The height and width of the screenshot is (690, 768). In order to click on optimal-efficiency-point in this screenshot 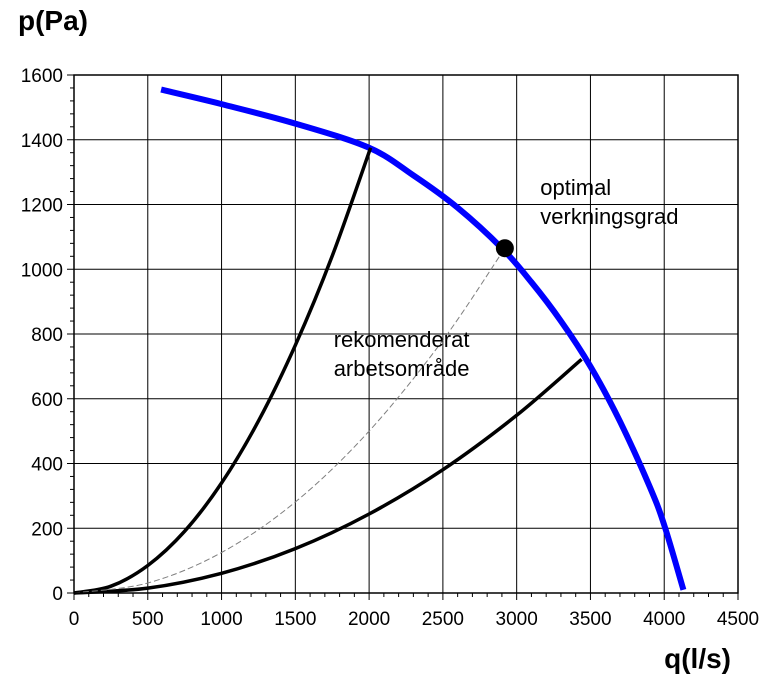, I will do `click(504, 248)`.